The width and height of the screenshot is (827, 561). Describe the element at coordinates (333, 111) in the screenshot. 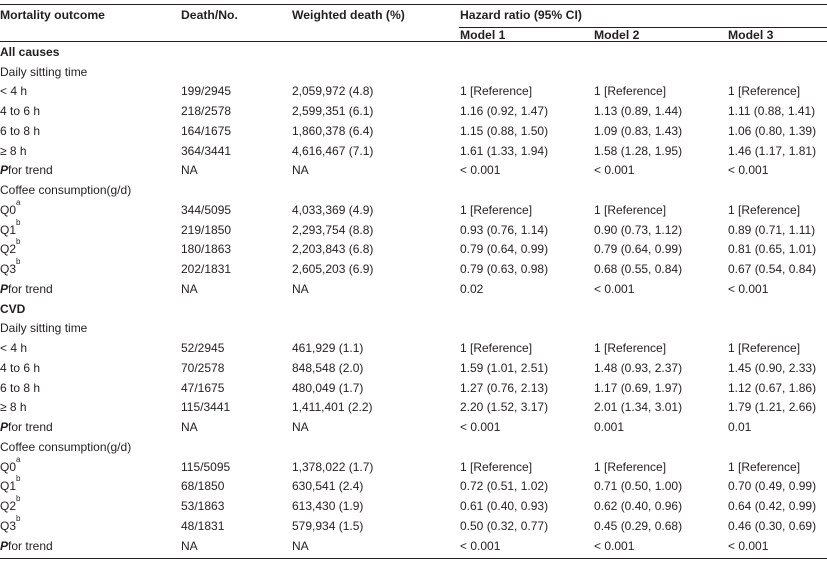

I see `table-cell: 2,599,351 (6.1)` at that location.